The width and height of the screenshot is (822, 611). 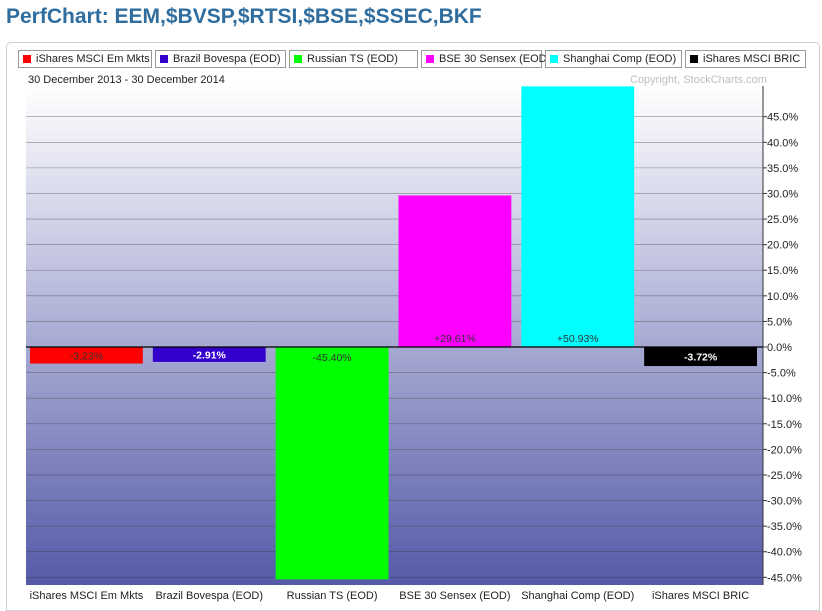 I want to click on y-tick-label: -40.0%, so click(x=784, y=553).